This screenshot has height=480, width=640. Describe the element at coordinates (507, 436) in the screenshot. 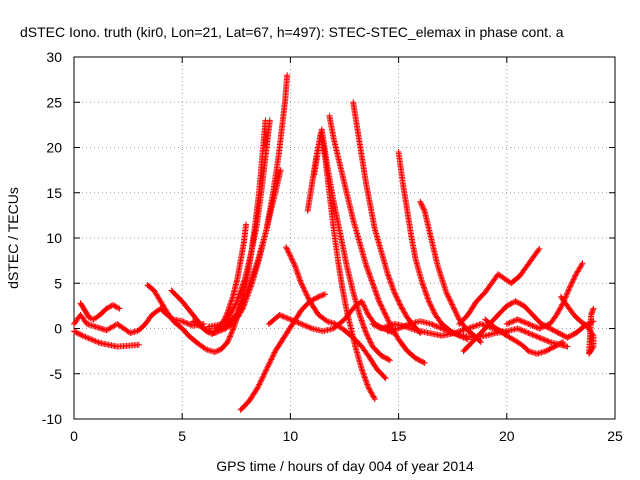

I see `x-tick-label: 20` at that location.